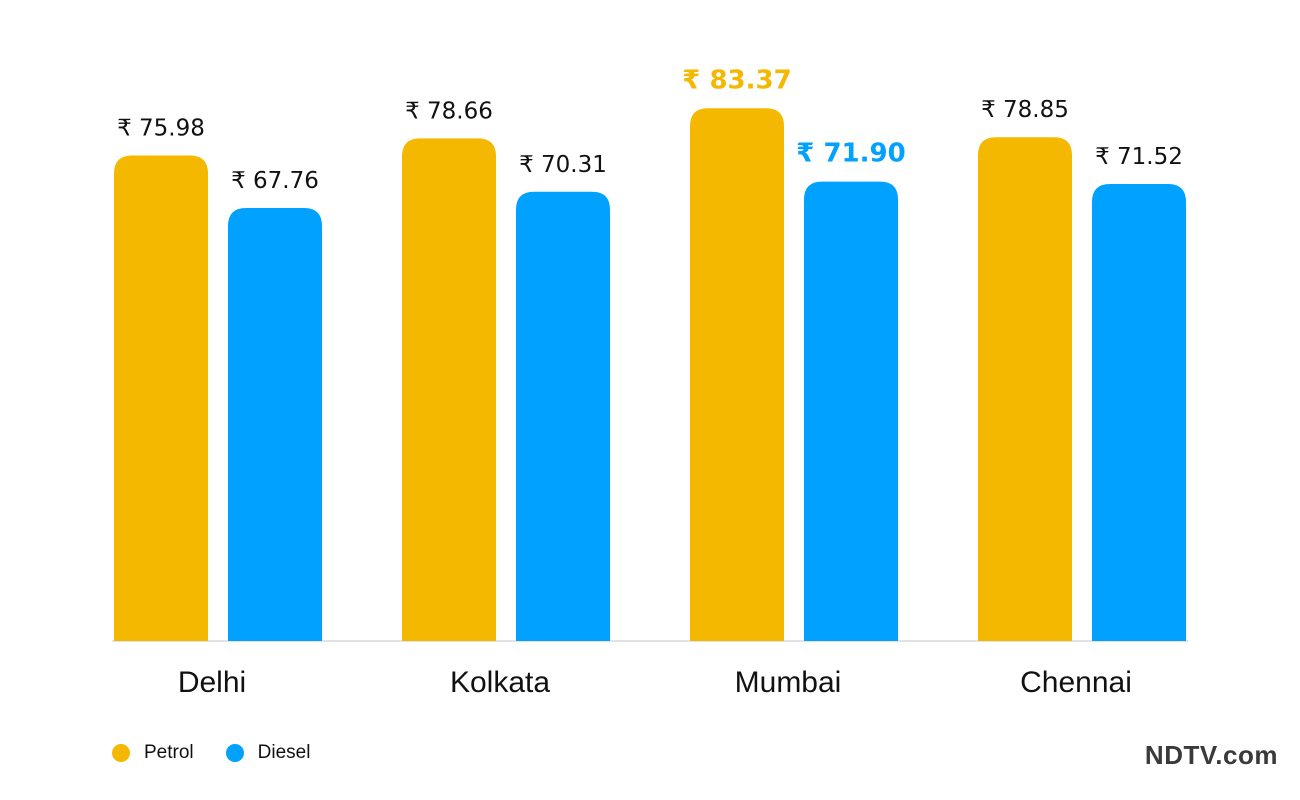  Describe the element at coordinates (1211, 755) in the screenshot. I see `ndtv-logo: NDTV.com` at that location.